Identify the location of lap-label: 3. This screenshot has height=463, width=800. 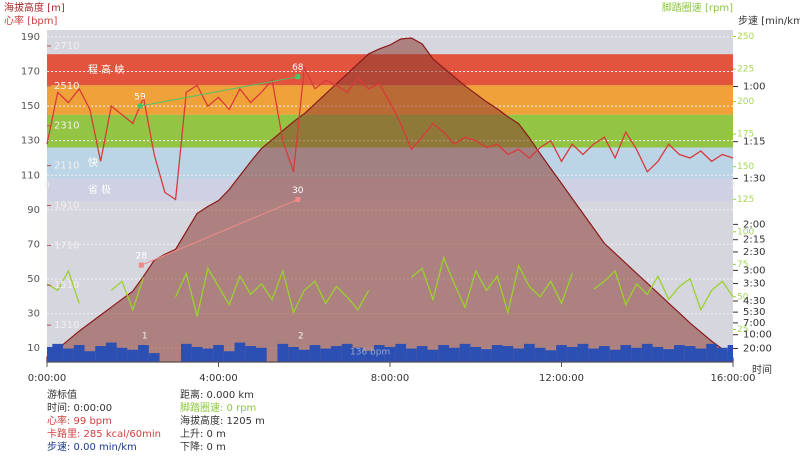
(733, 186).